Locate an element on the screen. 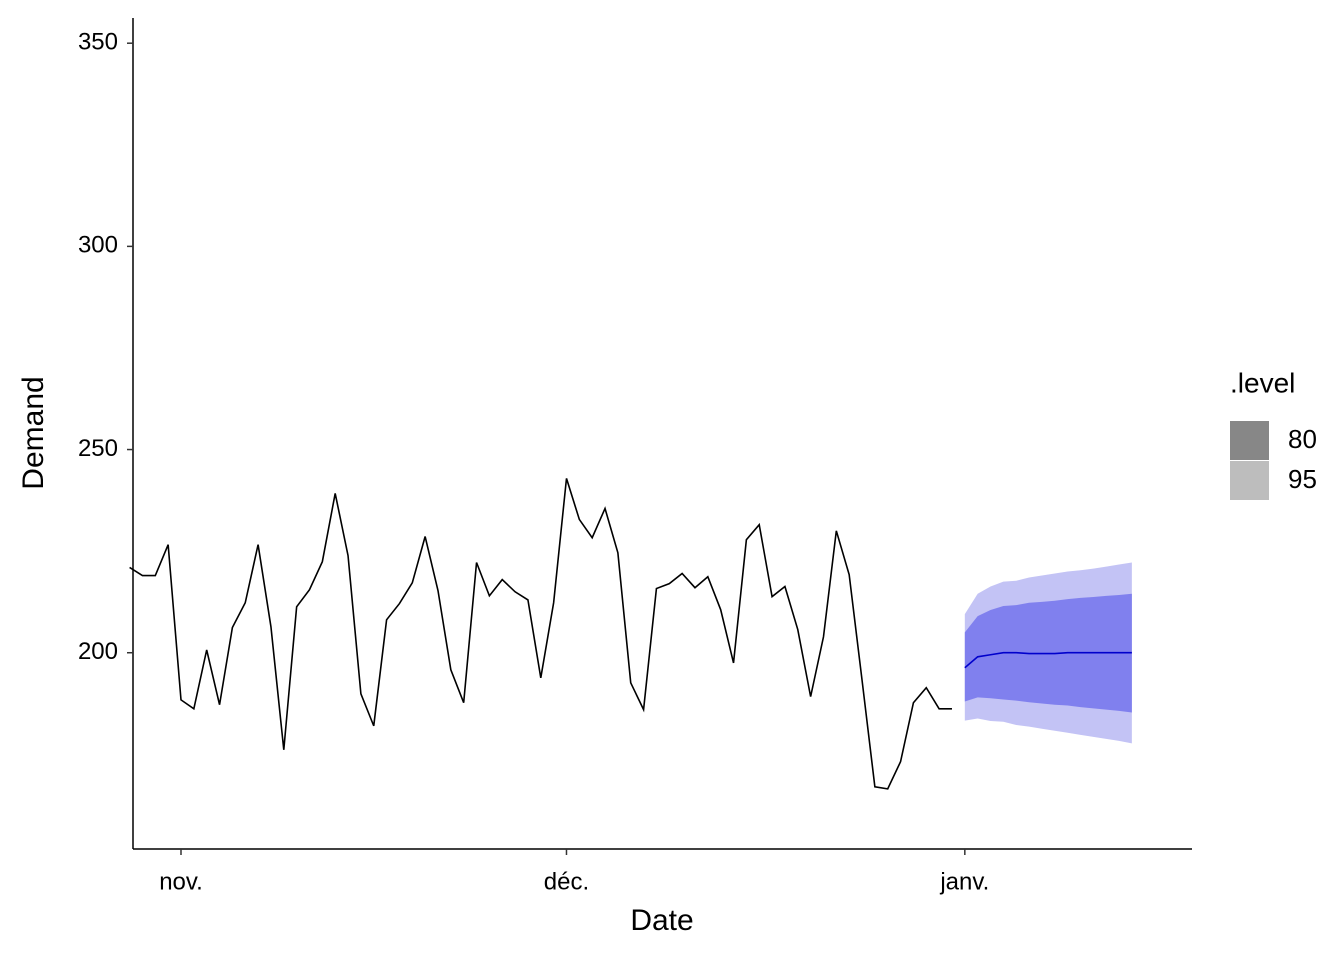 The width and height of the screenshot is (1344, 960). x-axis-title: Date is located at coordinates (661, 920).